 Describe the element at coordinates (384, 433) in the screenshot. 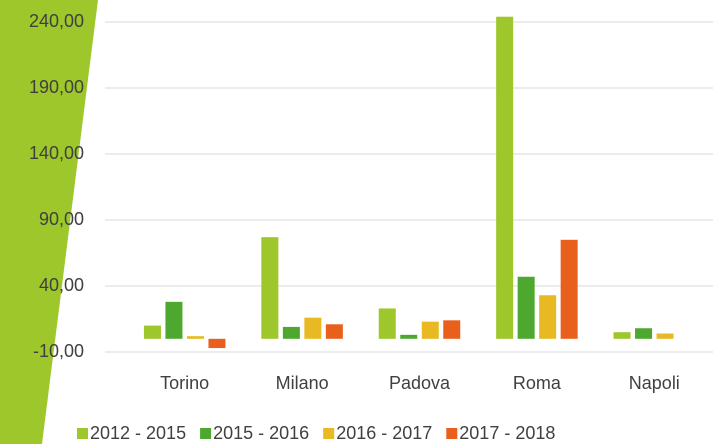

I see `legend-label: 2016 - 2017` at that location.